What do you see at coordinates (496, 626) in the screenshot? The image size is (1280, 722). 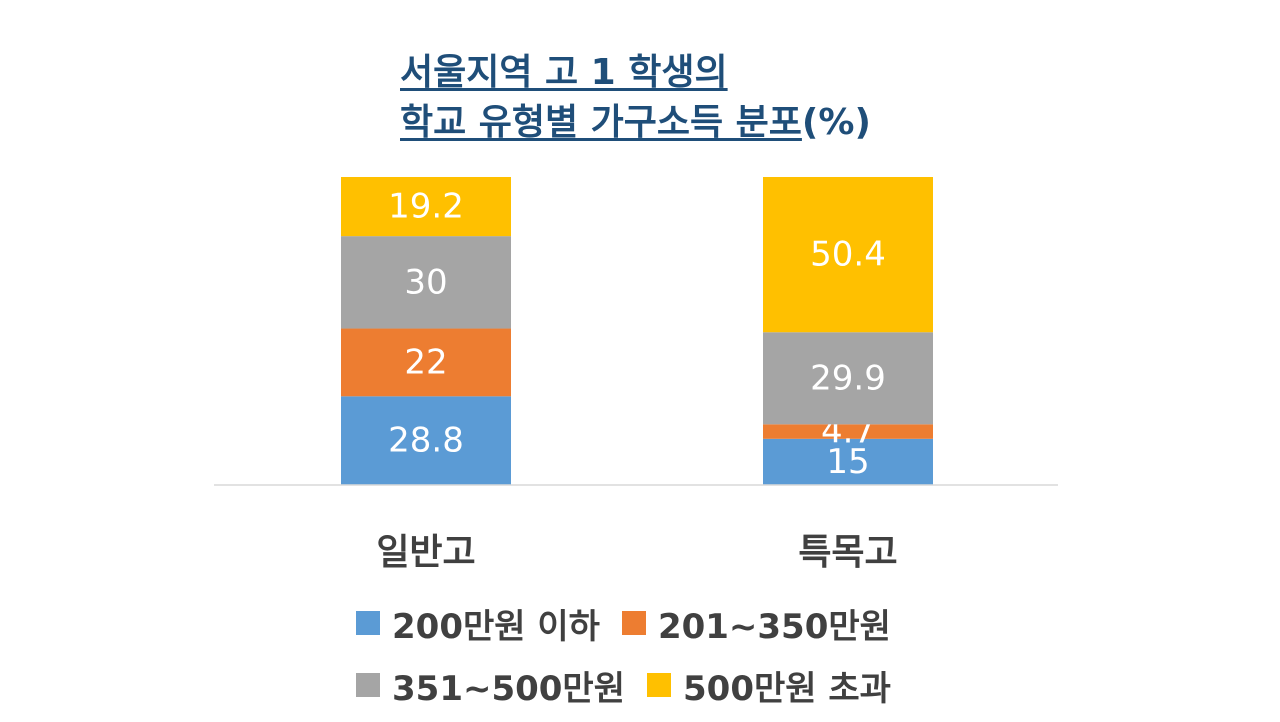 I see `legend-label-0: 200만원 이하` at bounding box center [496, 626].